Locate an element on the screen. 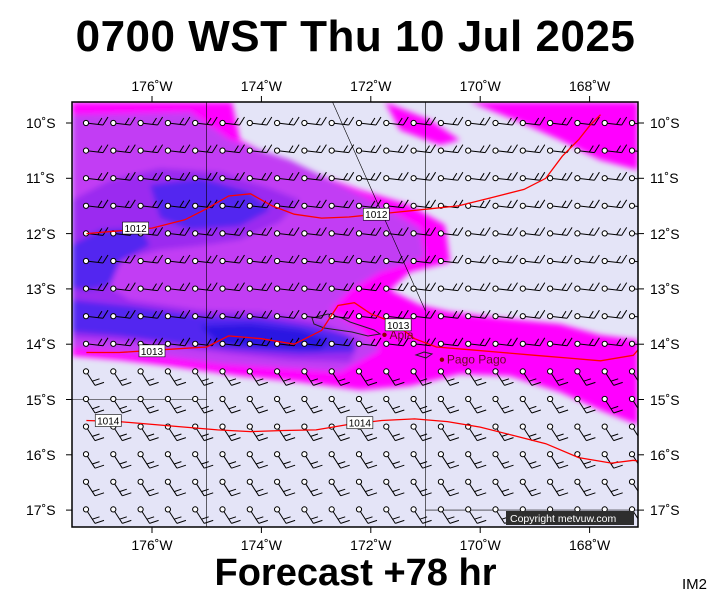  rain-band-magenta-top is located at coordinates (521, 136).